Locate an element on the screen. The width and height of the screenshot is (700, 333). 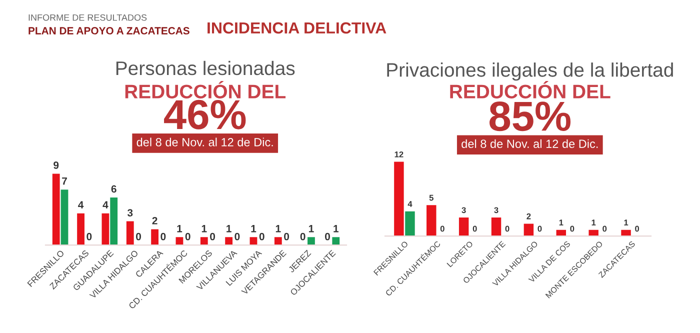
data-label: 7 is located at coordinates (64, 181).